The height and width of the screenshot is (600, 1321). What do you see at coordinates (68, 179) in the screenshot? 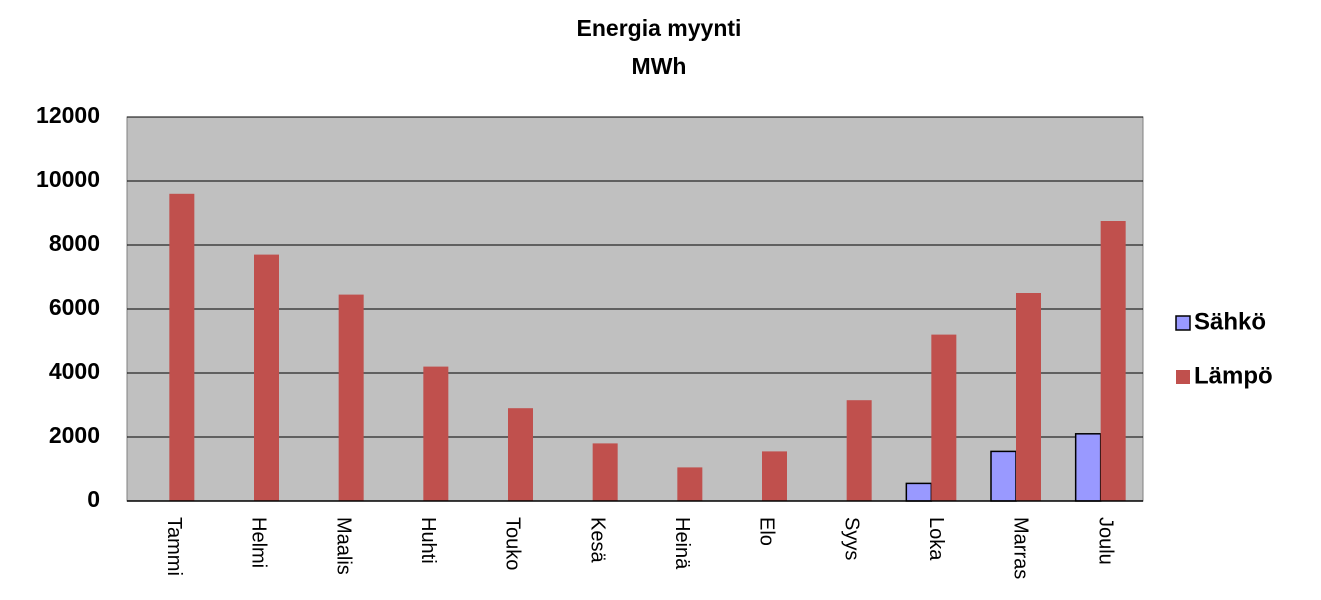
I see `y-tick-label: 10000` at bounding box center [68, 179].